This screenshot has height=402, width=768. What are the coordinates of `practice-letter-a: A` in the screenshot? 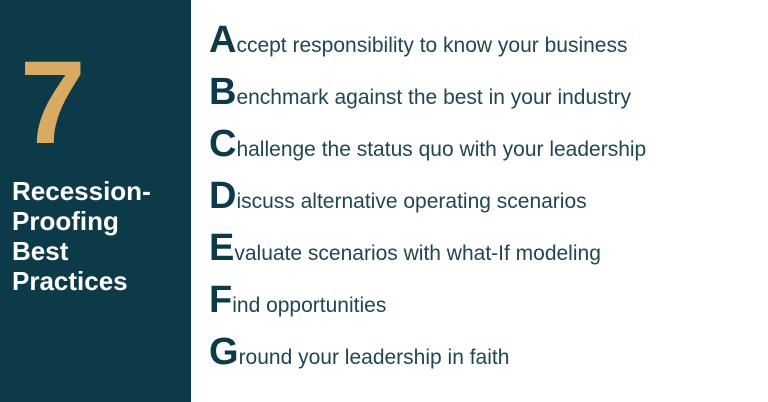 It's located at (223, 40).